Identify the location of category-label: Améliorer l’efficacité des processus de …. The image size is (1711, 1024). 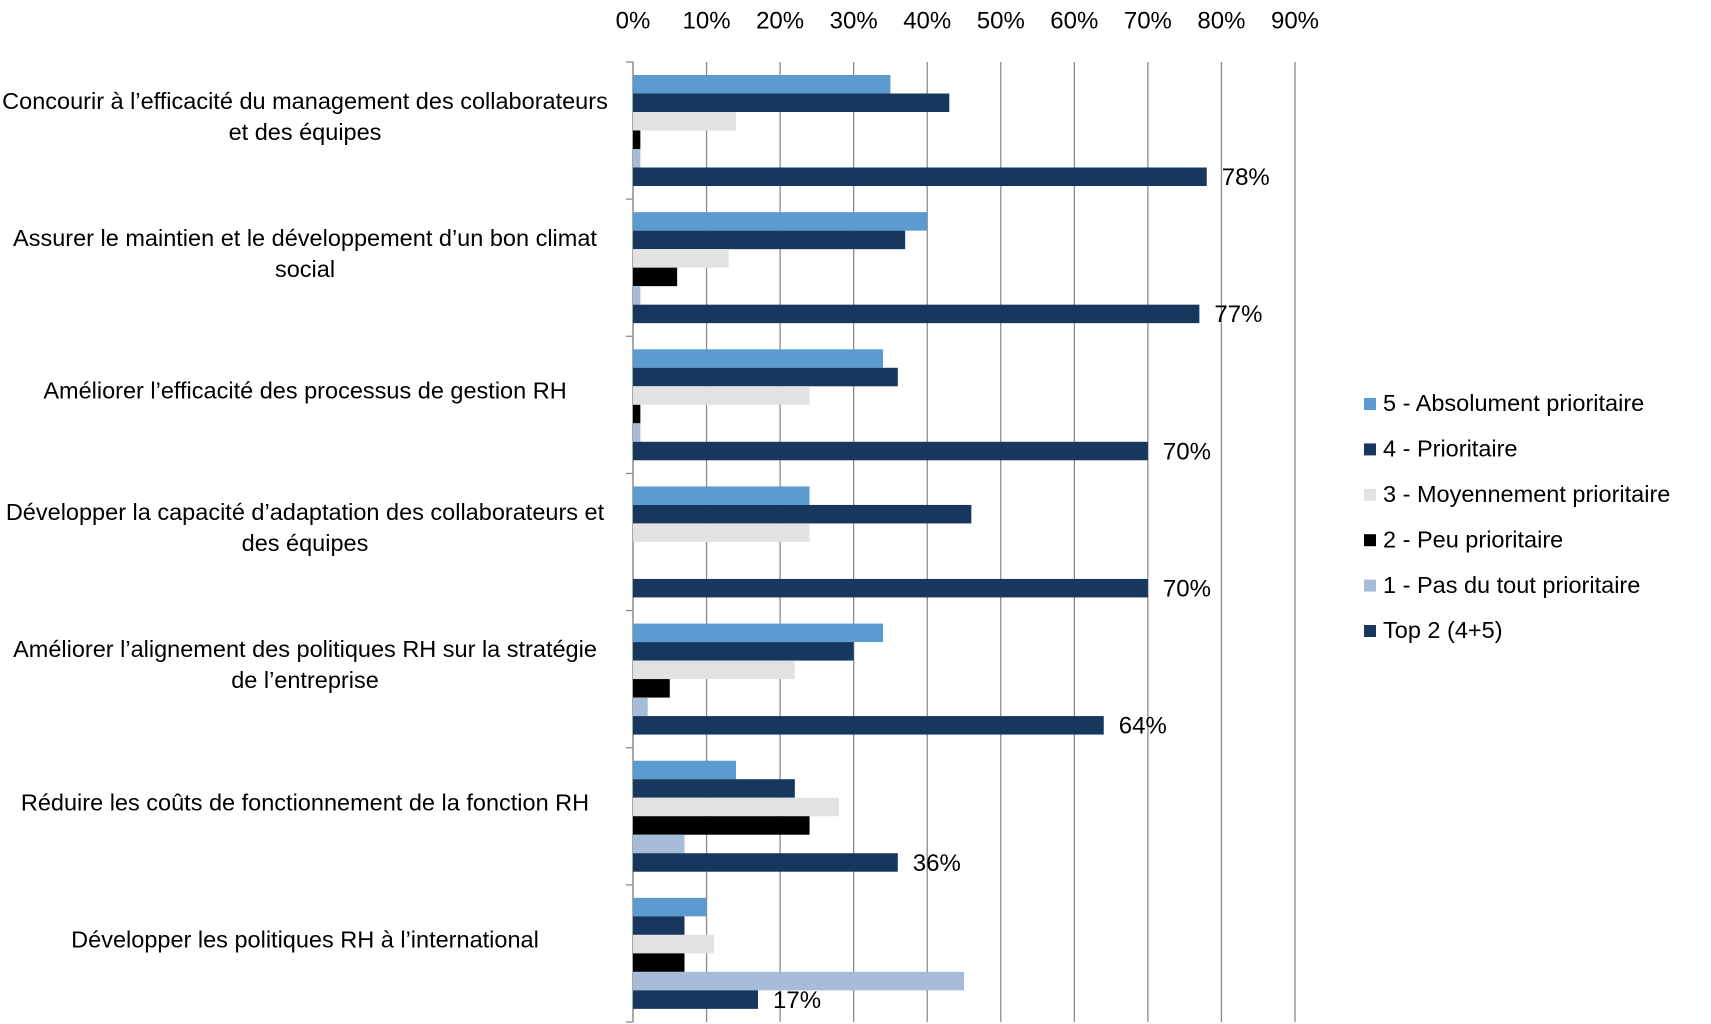
(305, 390).